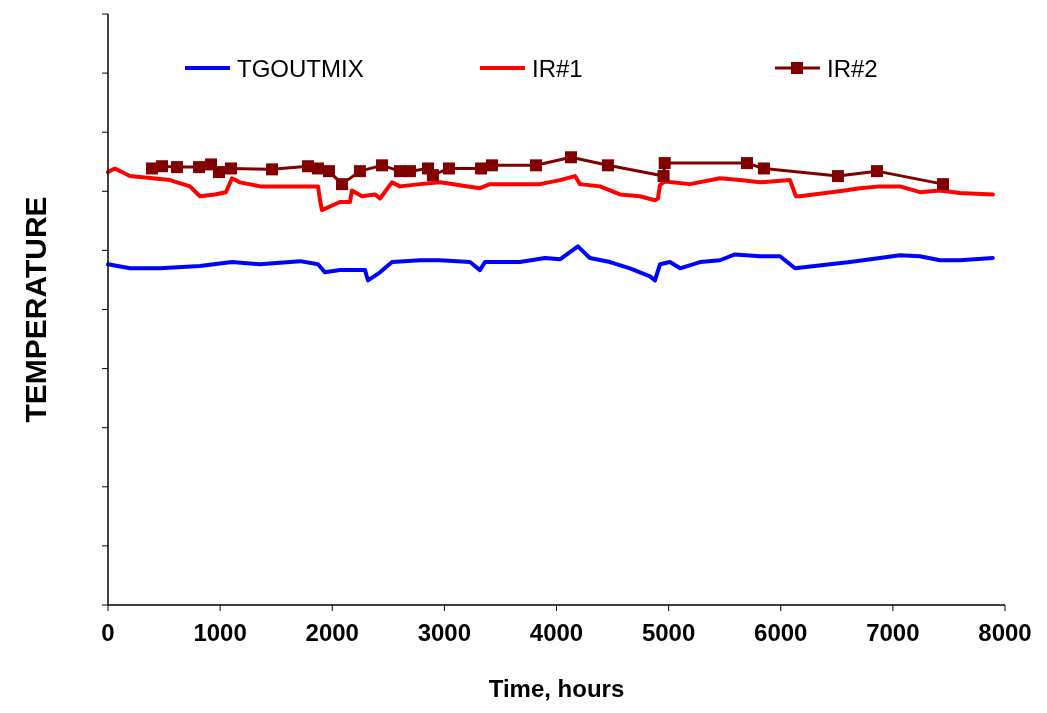 This screenshot has width=1047, height=713. What do you see at coordinates (557, 68) in the screenshot?
I see `legend-label: IR#1` at bounding box center [557, 68].